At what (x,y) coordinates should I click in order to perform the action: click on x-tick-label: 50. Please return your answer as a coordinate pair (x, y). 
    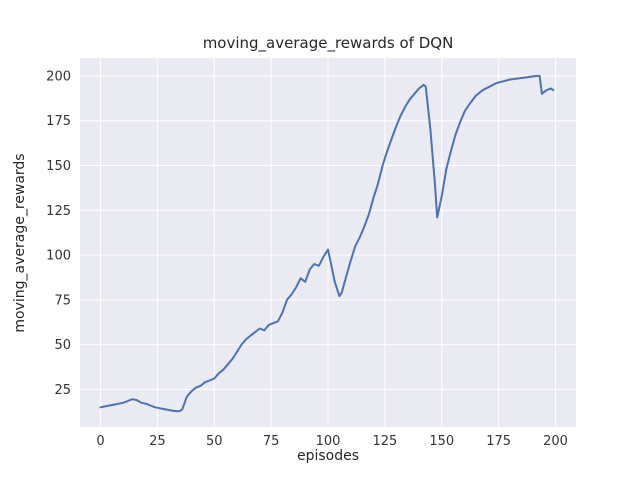
    Looking at the image, I should click on (214, 441).